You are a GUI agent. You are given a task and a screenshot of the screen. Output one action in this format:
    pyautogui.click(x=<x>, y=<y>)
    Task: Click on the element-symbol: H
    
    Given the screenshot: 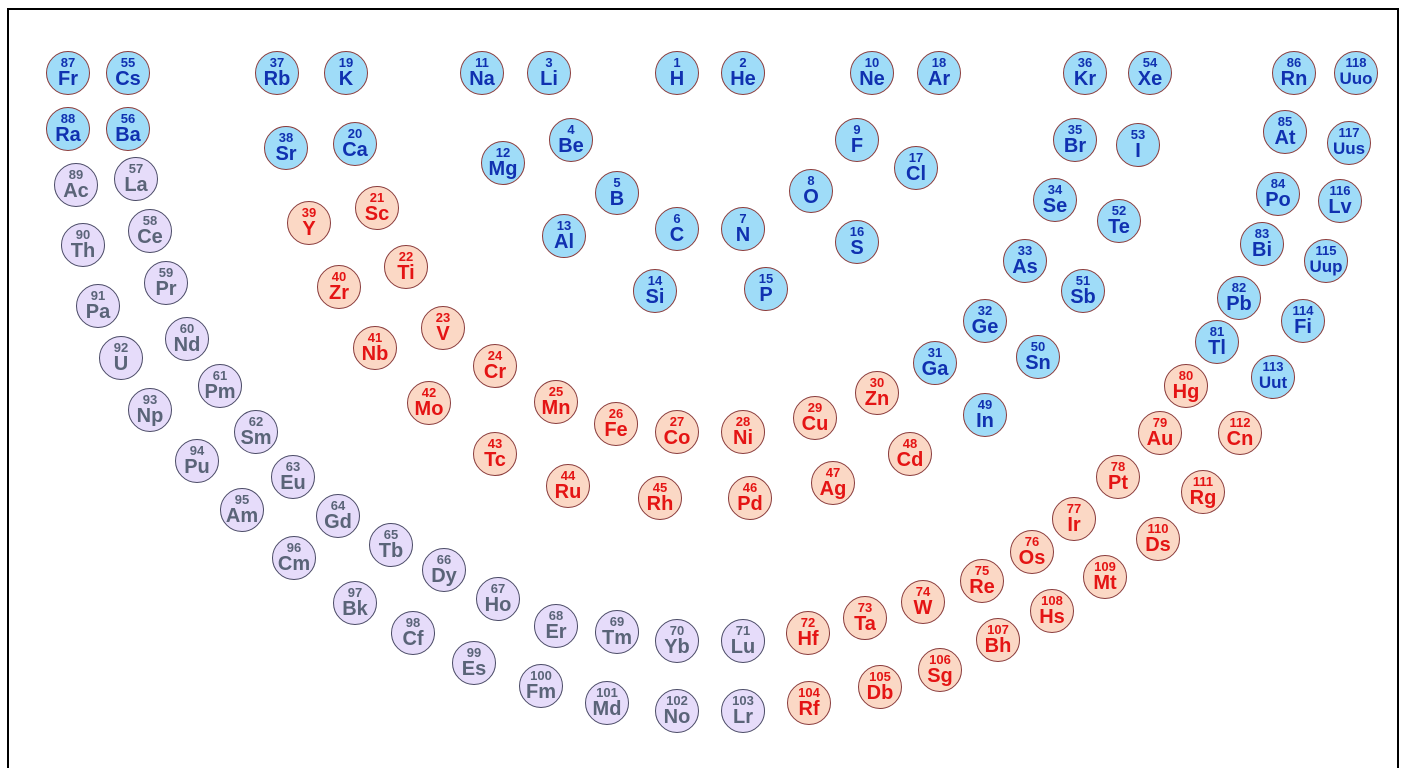 What is the action you would take?
    pyautogui.click(x=677, y=79)
    